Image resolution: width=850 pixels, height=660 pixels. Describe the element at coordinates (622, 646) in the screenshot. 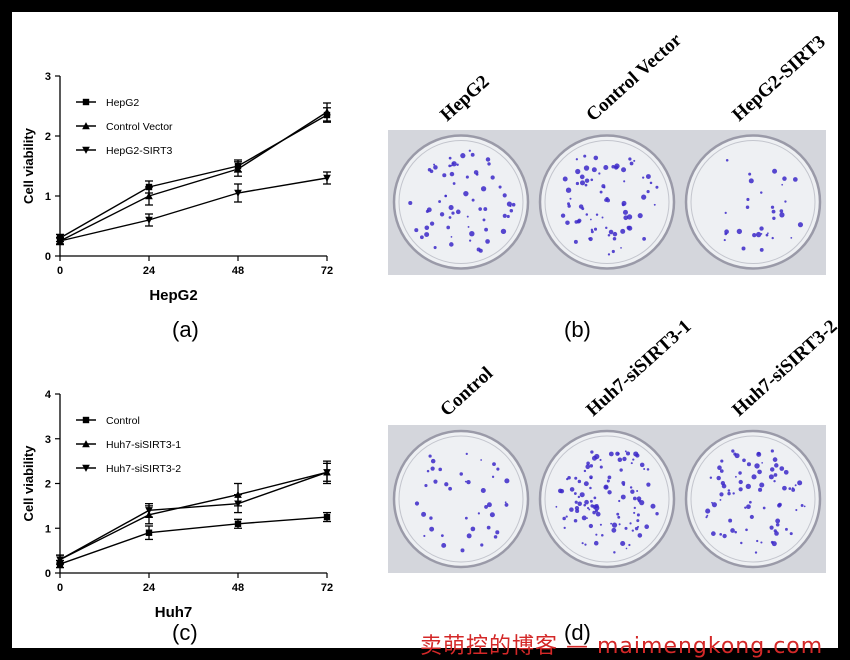

I see `watermark-text: 卖萌控的博客 — maimengkong.com` at that location.